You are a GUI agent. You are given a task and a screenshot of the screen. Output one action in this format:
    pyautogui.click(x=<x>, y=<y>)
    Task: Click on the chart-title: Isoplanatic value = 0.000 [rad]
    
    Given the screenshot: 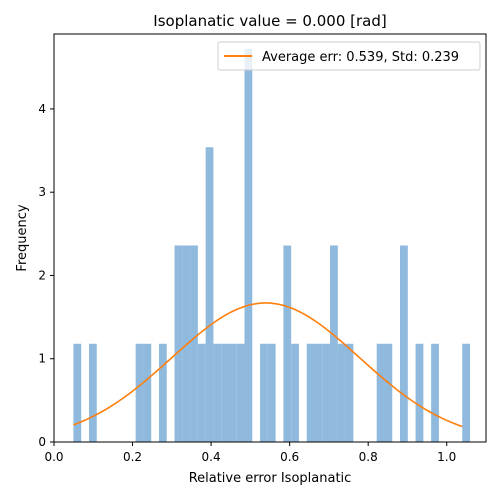 What is the action you would take?
    pyautogui.click(x=269, y=21)
    